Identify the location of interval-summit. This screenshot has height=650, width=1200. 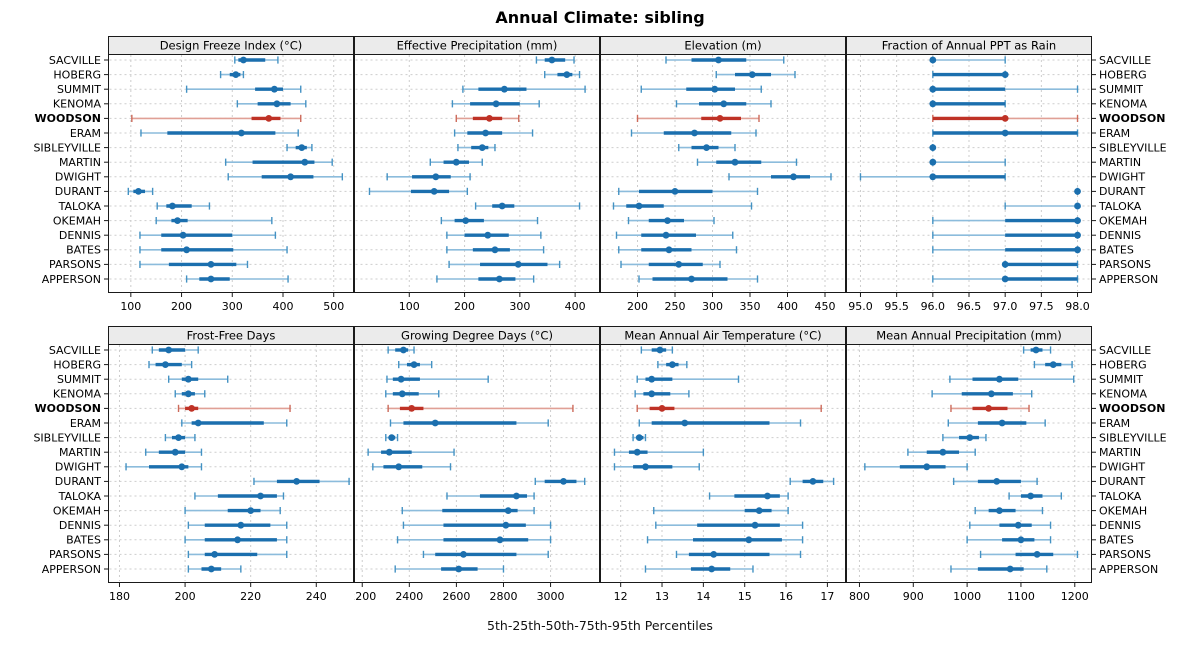
(688, 379).